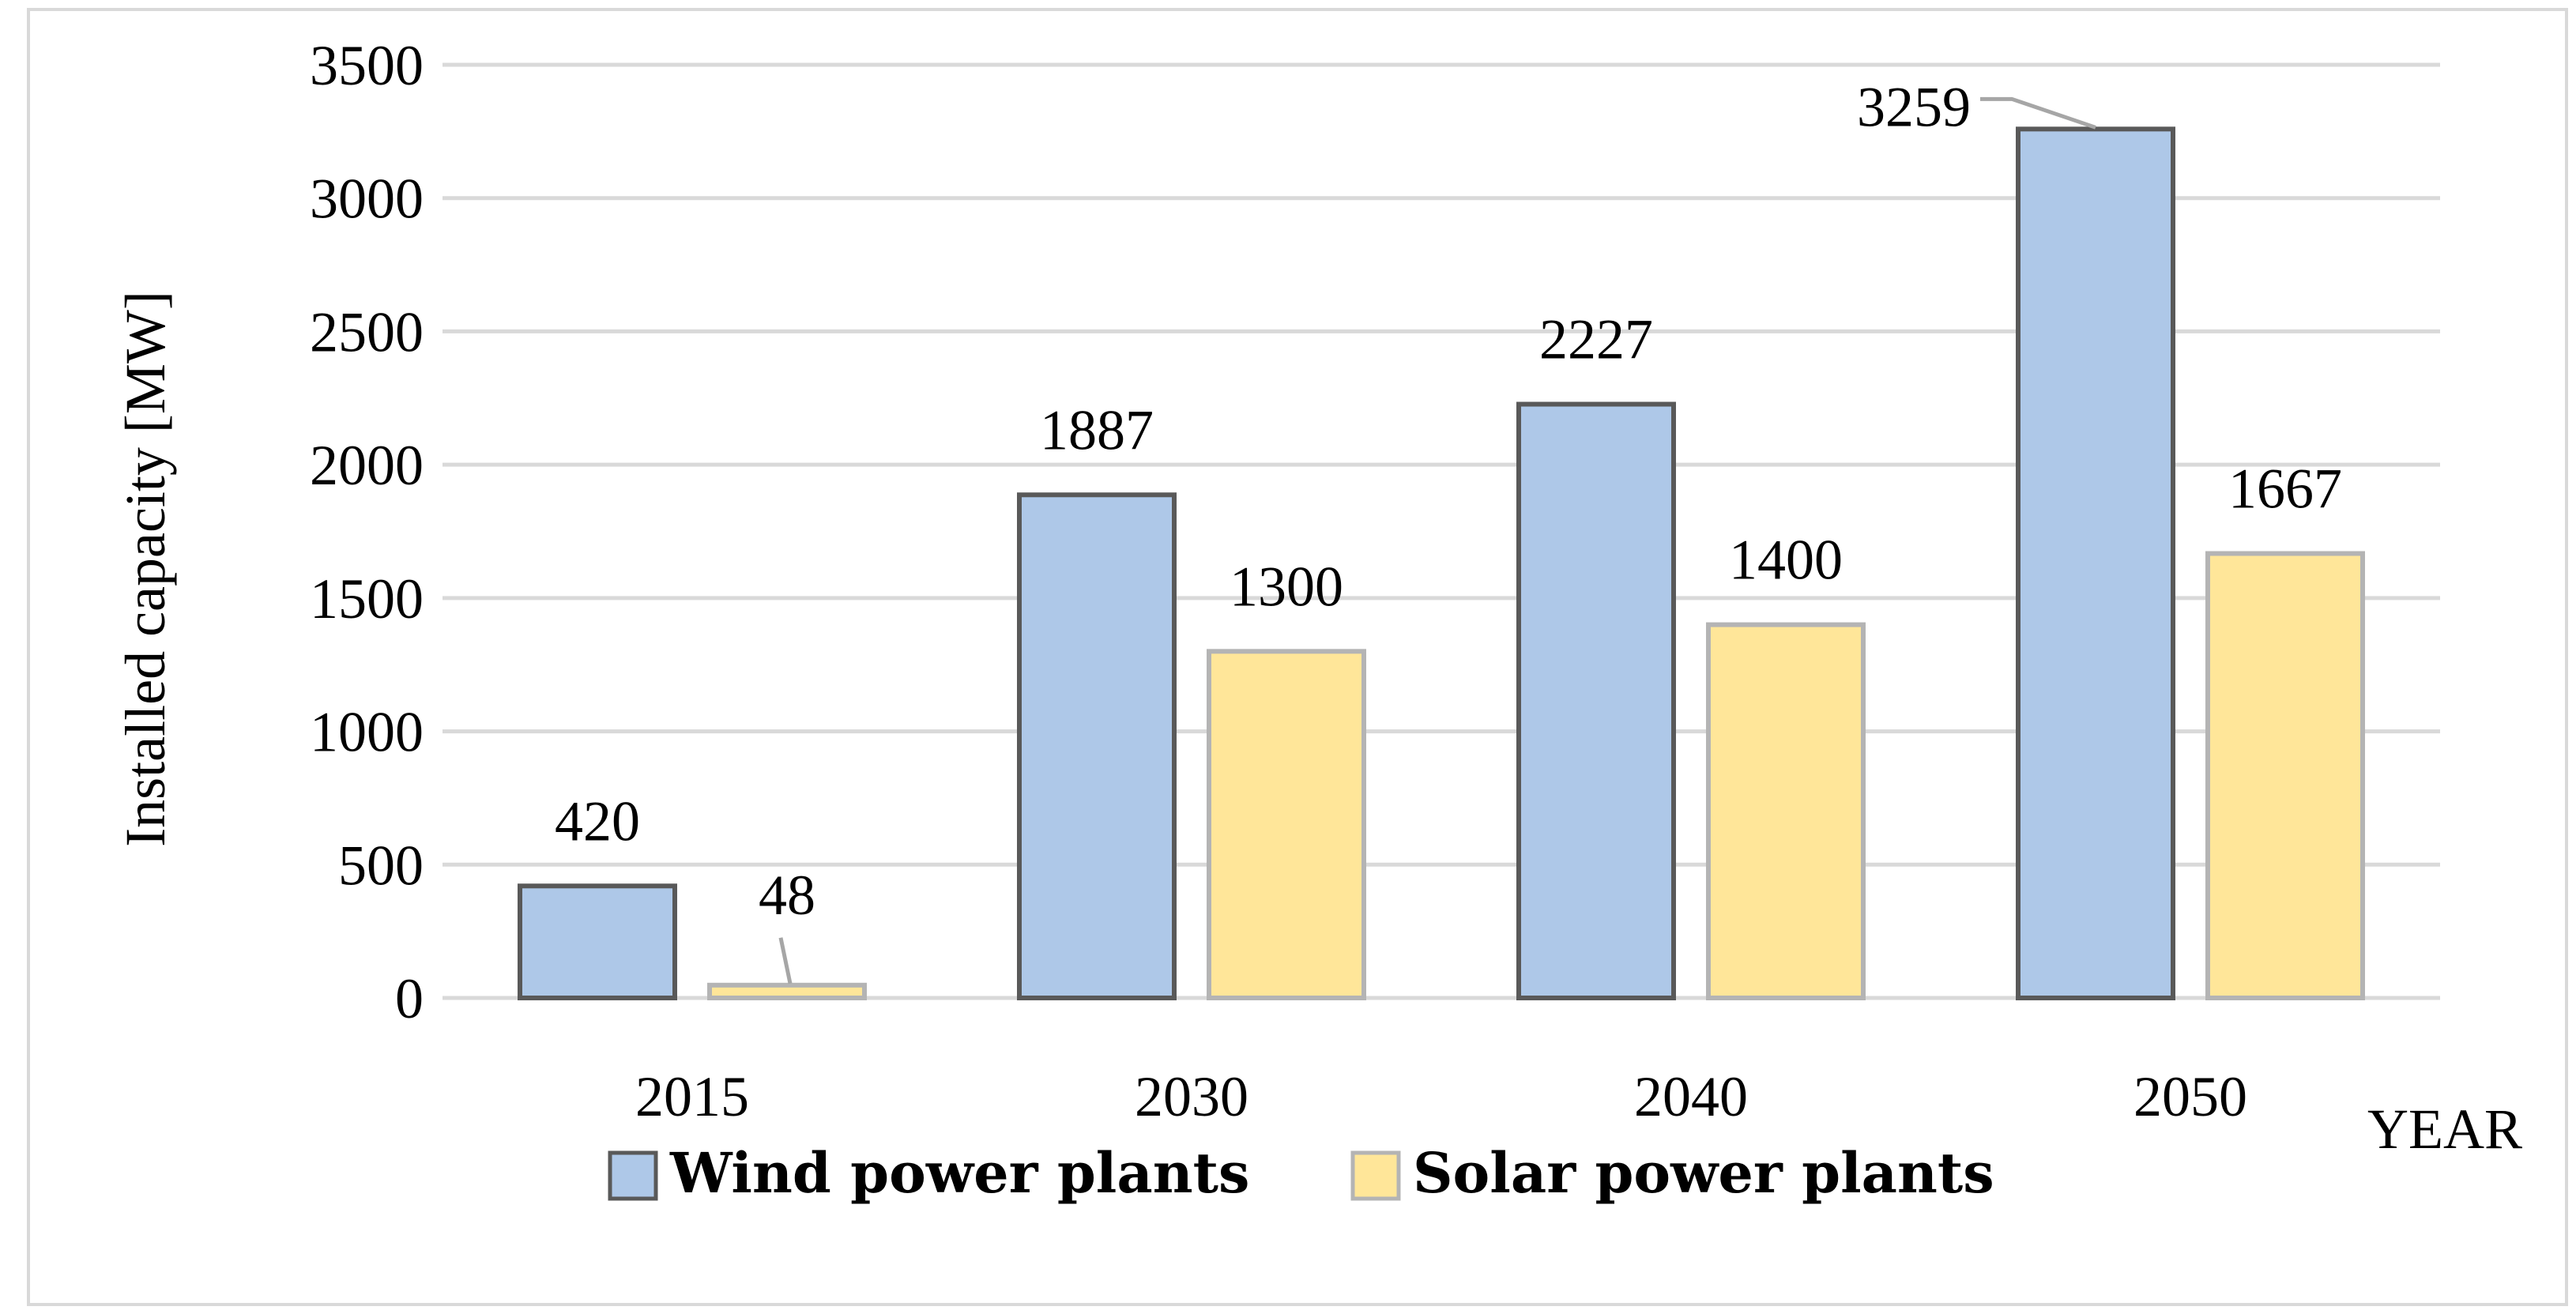 Image resolution: width=2576 pixels, height=1314 pixels. Describe the element at coordinates (785, 961) in the screenshot. I see `leader-line-solar-2015` at that location.